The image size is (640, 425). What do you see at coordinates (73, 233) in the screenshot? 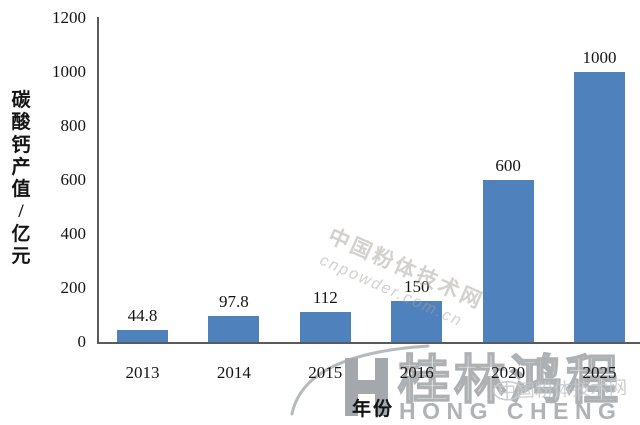
I see `y-tick-label: 400` at bounding box center [73, 233].